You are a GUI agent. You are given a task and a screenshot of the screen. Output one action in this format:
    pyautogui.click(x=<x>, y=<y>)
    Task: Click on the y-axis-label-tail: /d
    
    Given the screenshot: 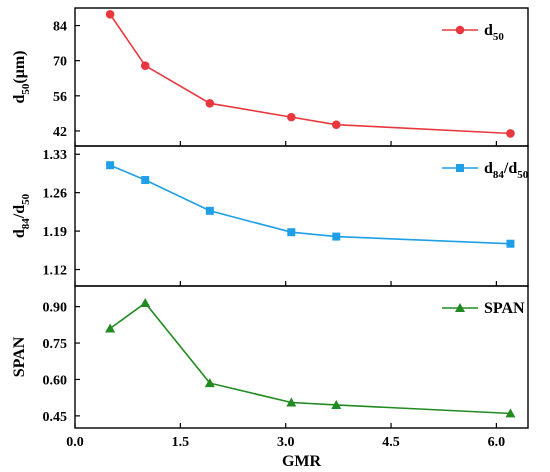 What is the action you would take?
    pyautogui.click(x=19, y=212)
    